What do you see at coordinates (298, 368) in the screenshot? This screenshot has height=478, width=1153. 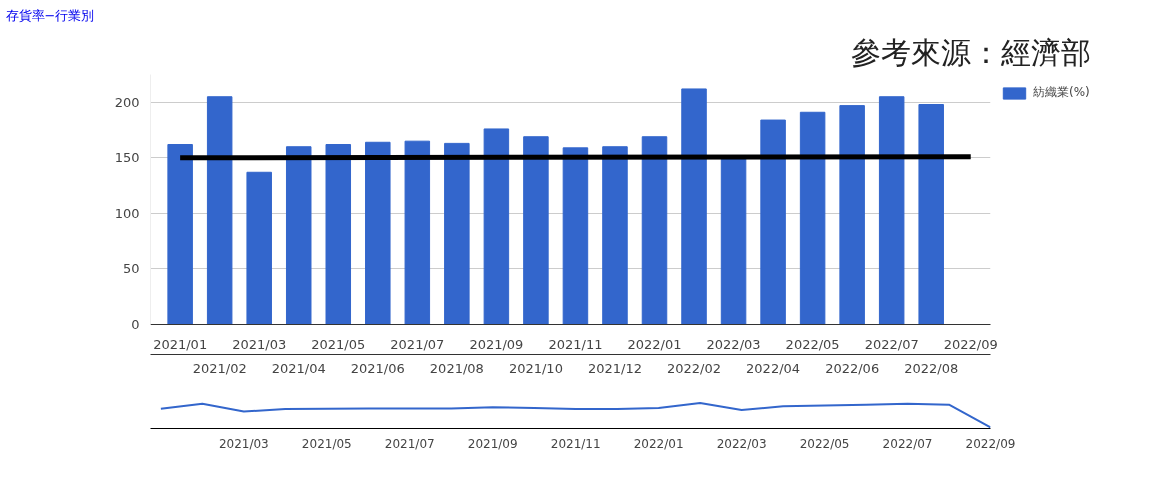 I see `x-tick-label: 2021/04` at bounding box center [298, 368].